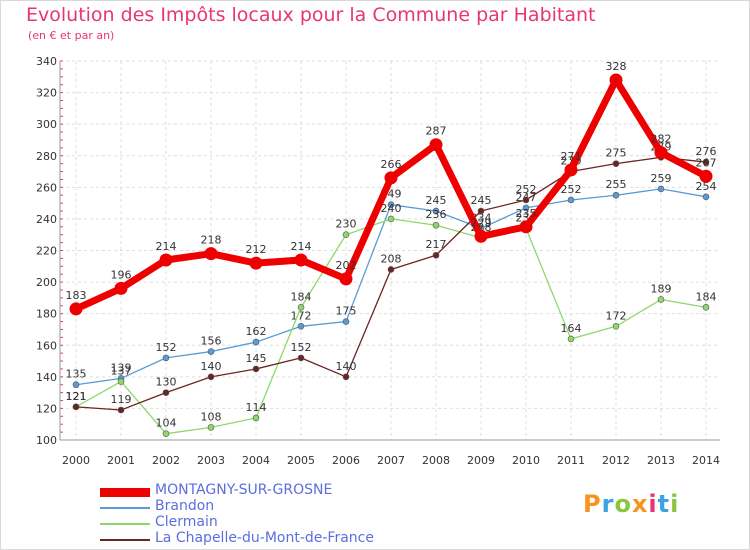 The height and width of the screenshot is (550, 750). I want to click on data-label-brandon: 175, so click(346, 311).